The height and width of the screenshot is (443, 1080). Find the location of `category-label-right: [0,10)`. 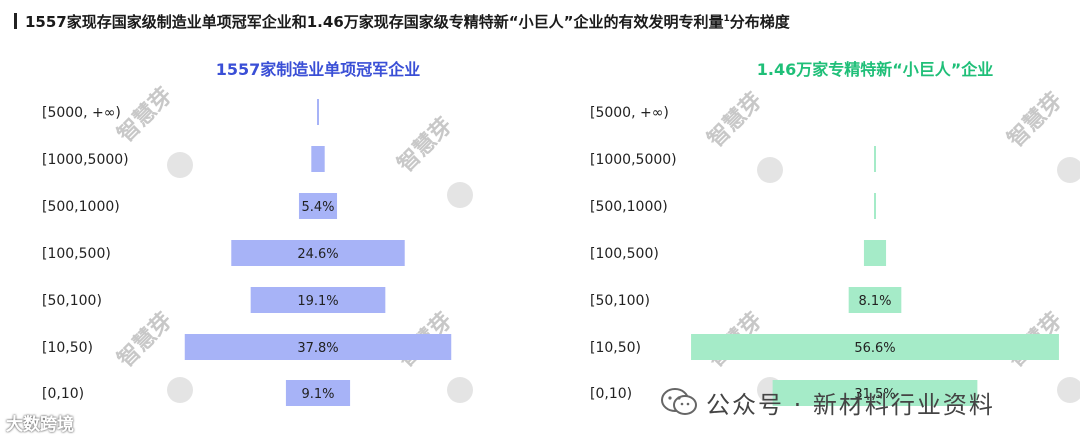

category-label-right: [0,10) is located at coordinates (611, 394).